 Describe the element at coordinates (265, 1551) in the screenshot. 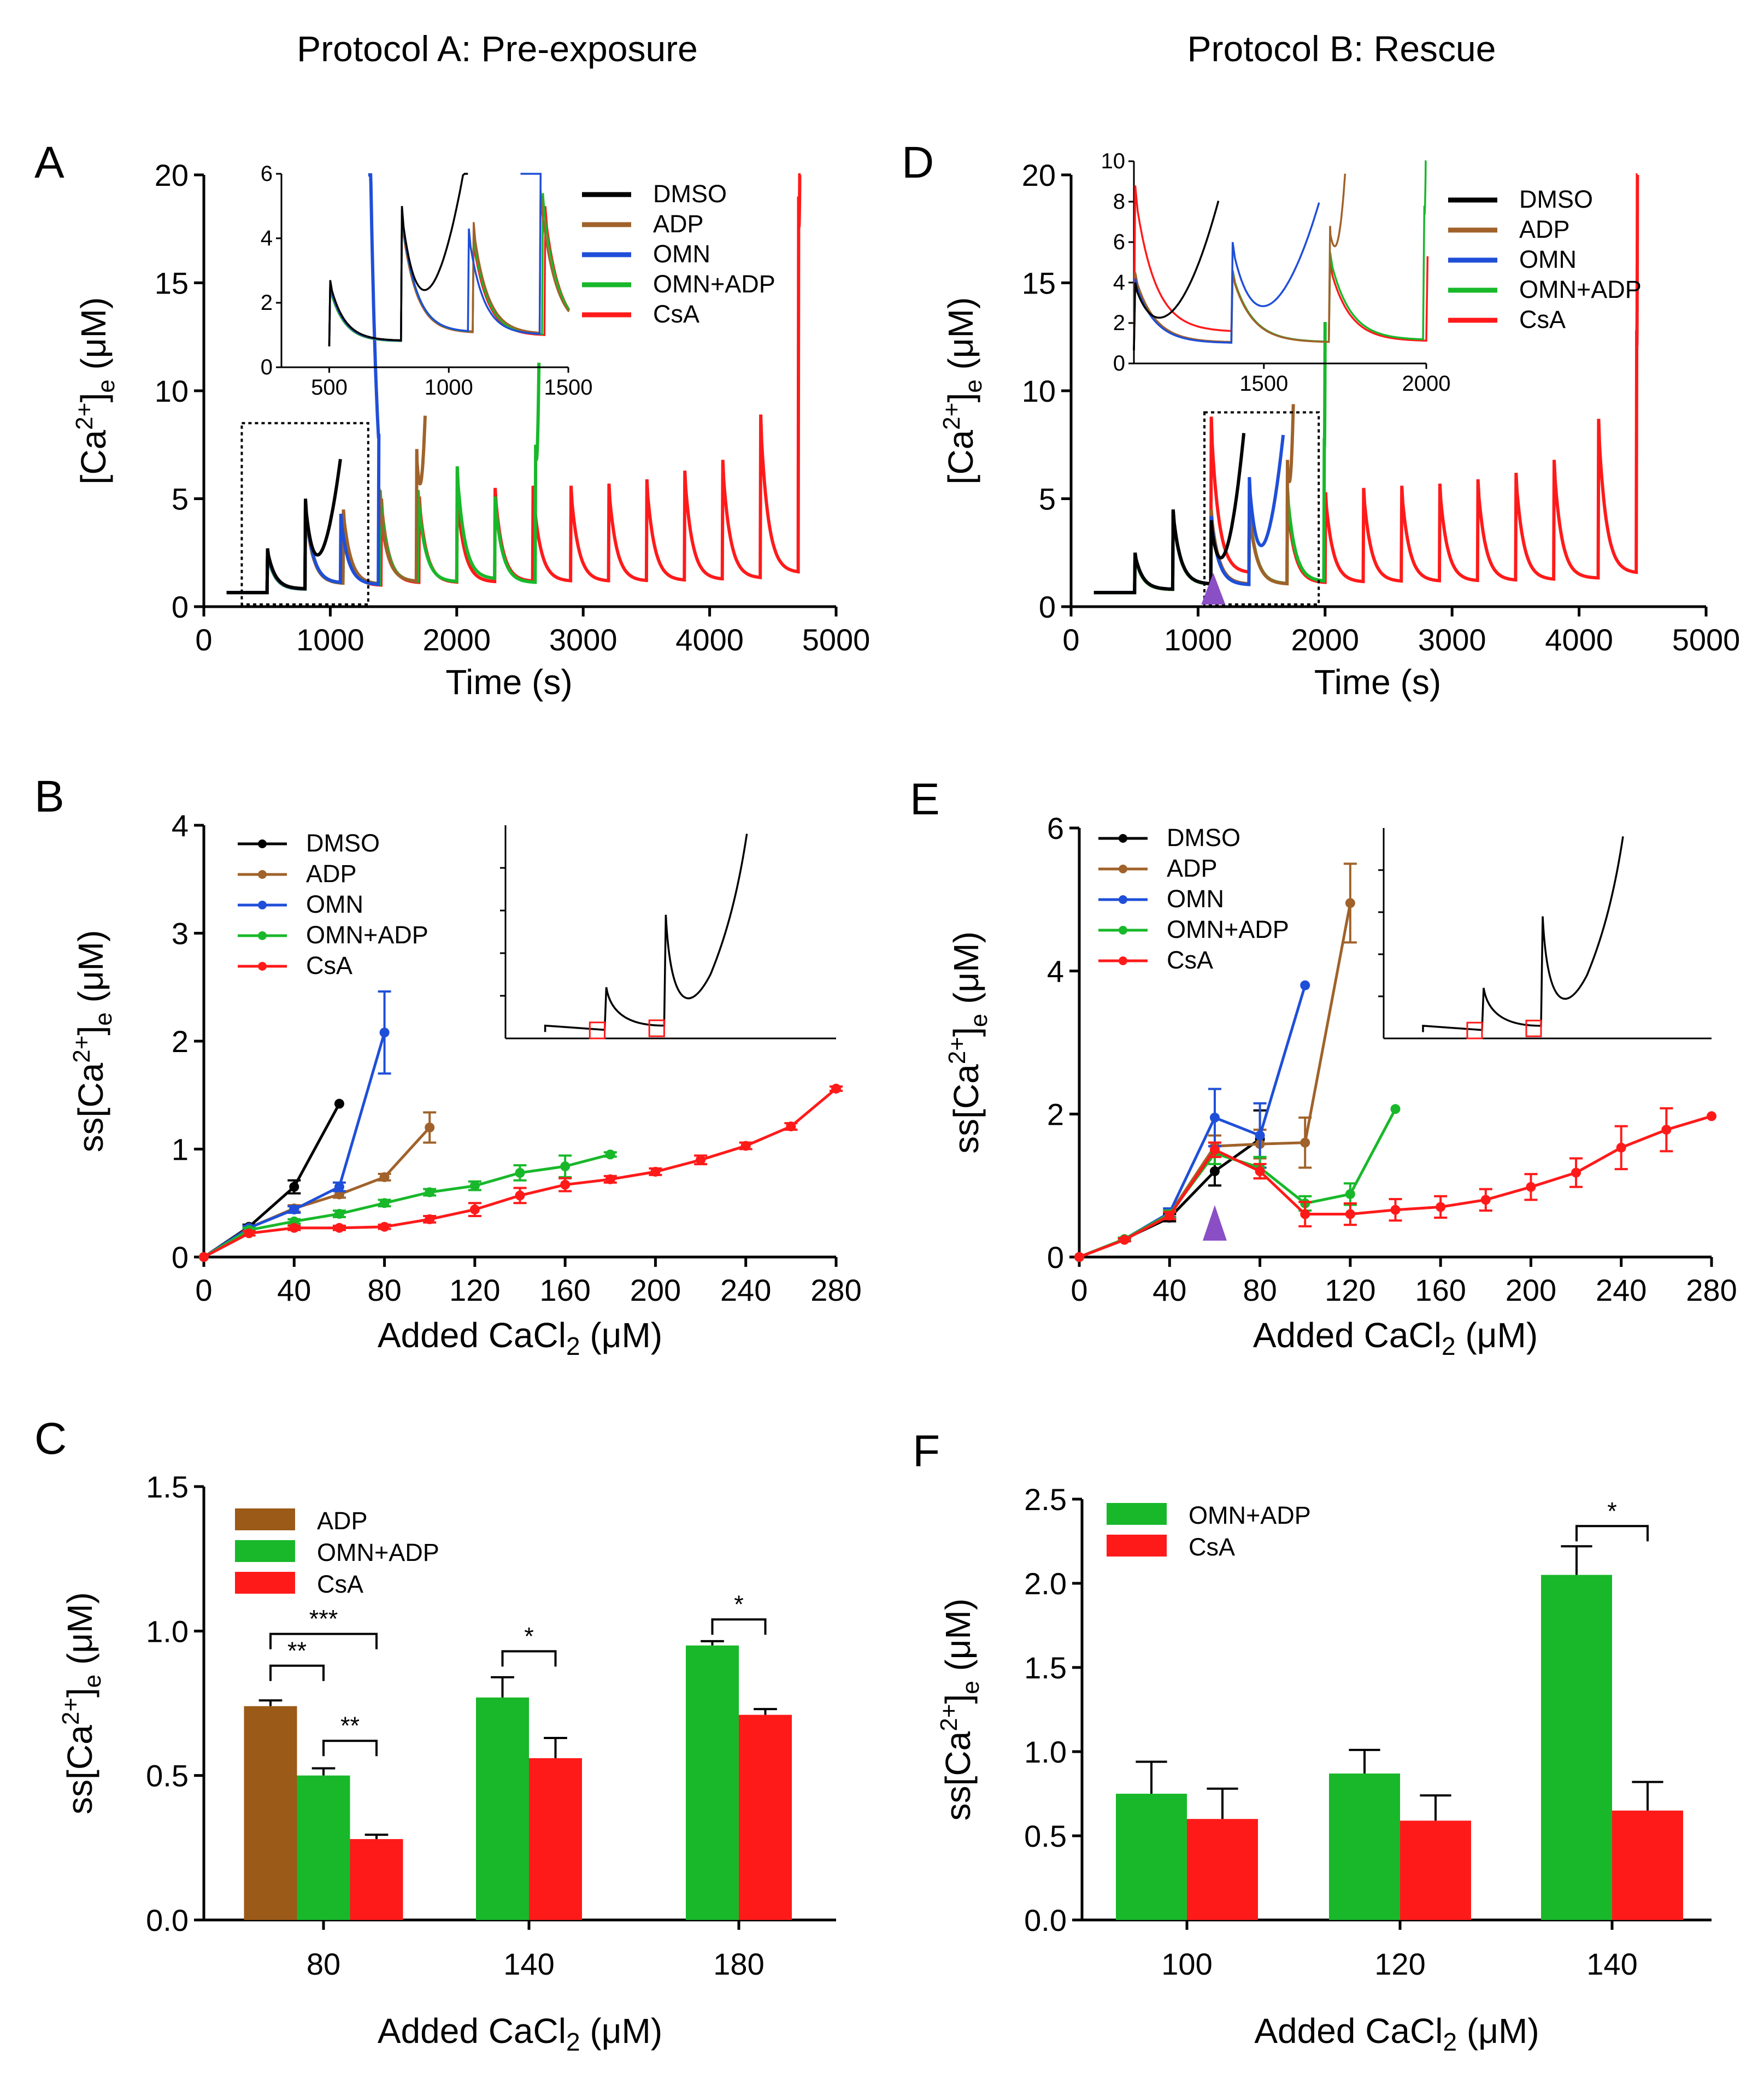

I see `legend-swatch-omn-adp` at that location.